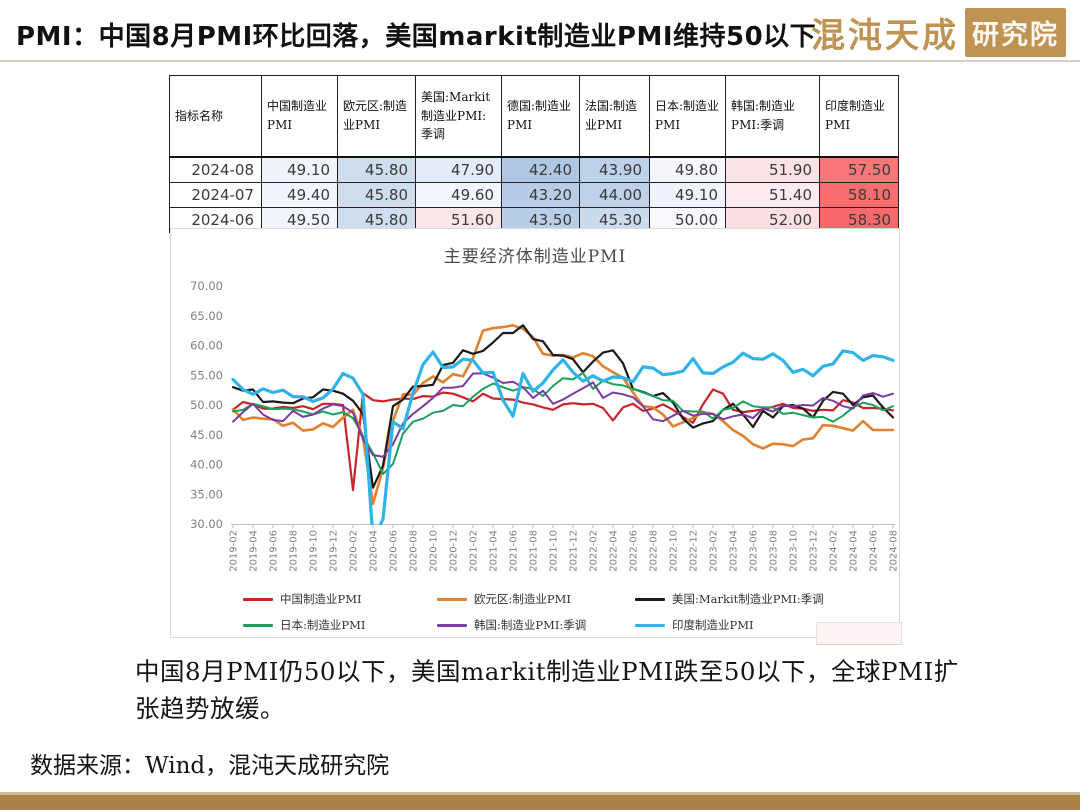  Describe the element at coordinates (514, 551) in the screenshot. I see `x-axis-label: 2021-06` at that location.